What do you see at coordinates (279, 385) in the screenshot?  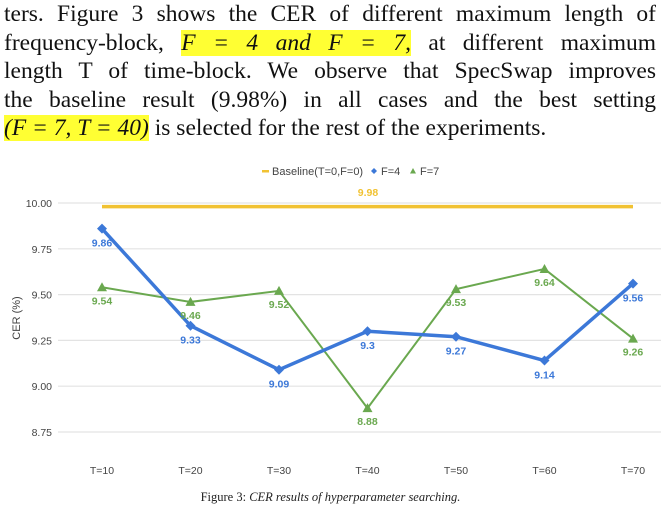 I see `f4-data-label: 9.09` at bounding box center [279, 385].